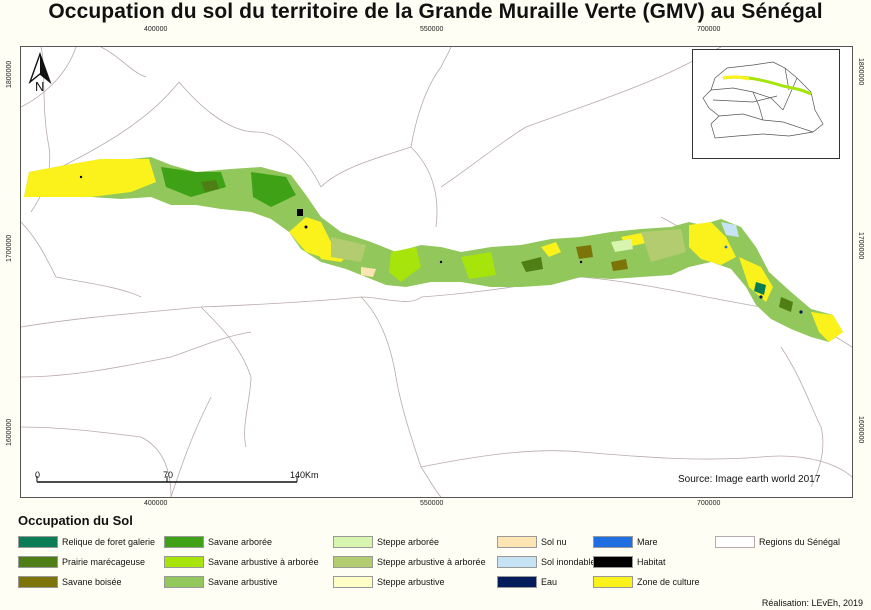  I want to click on scale-unit: Km, so click(312, 475).